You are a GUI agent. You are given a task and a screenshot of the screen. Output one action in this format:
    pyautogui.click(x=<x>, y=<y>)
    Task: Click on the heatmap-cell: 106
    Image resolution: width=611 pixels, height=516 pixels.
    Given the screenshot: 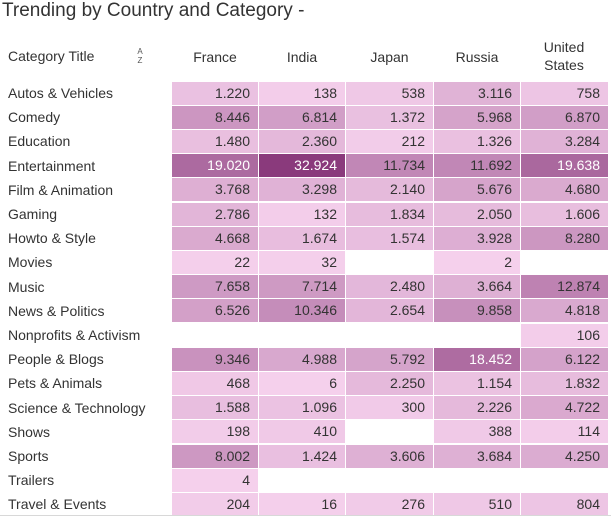 What is the action you would take?
    pyautogui.click(x=564, y=335)
    